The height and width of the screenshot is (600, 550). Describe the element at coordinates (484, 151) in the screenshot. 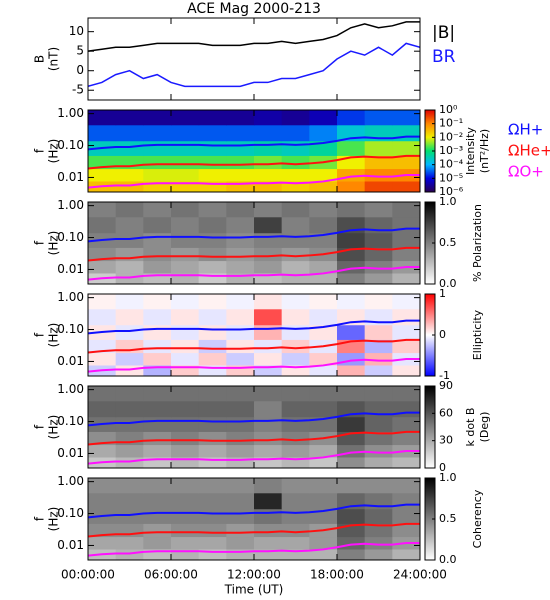

I see `colorbar-label: (nT²/Hz)` at that location.